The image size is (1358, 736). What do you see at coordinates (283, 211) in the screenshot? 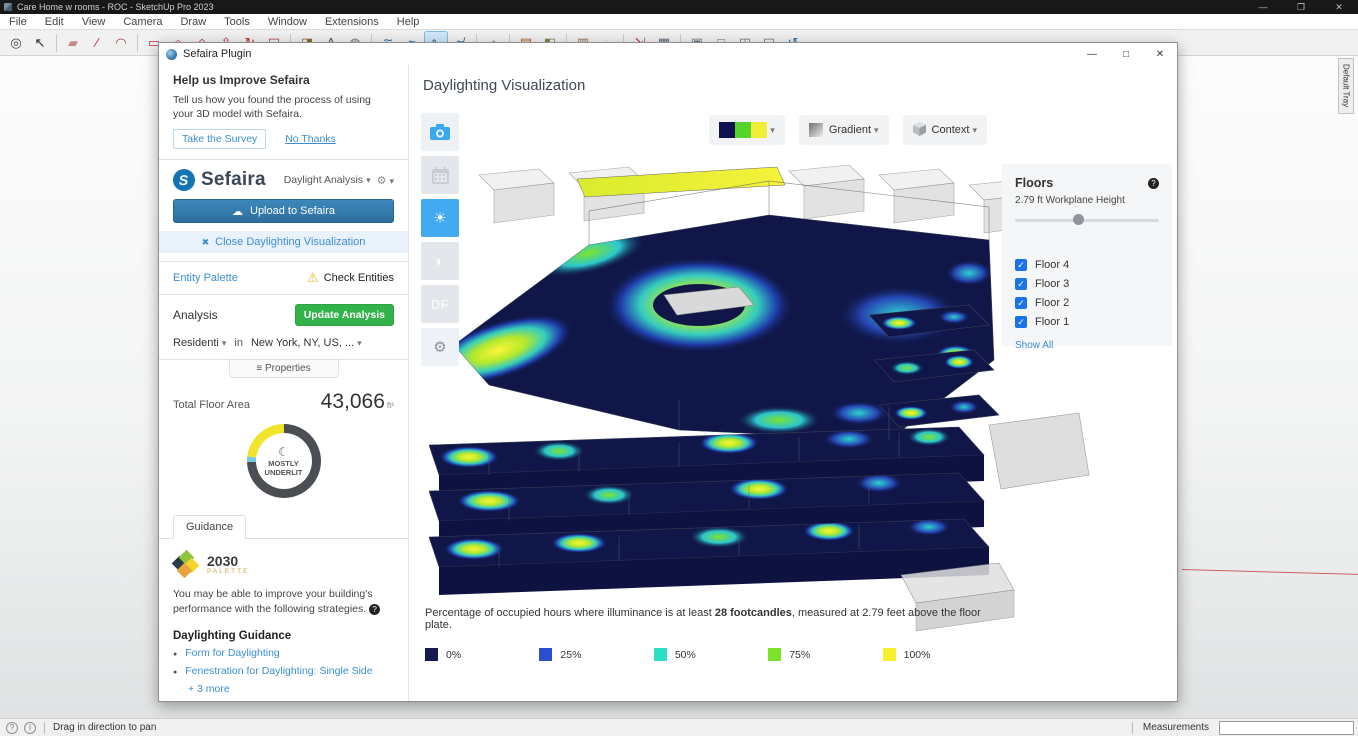
I see `upload-to-sefaira-button: Upload to Sefaira` at bounding box center [283, 211].